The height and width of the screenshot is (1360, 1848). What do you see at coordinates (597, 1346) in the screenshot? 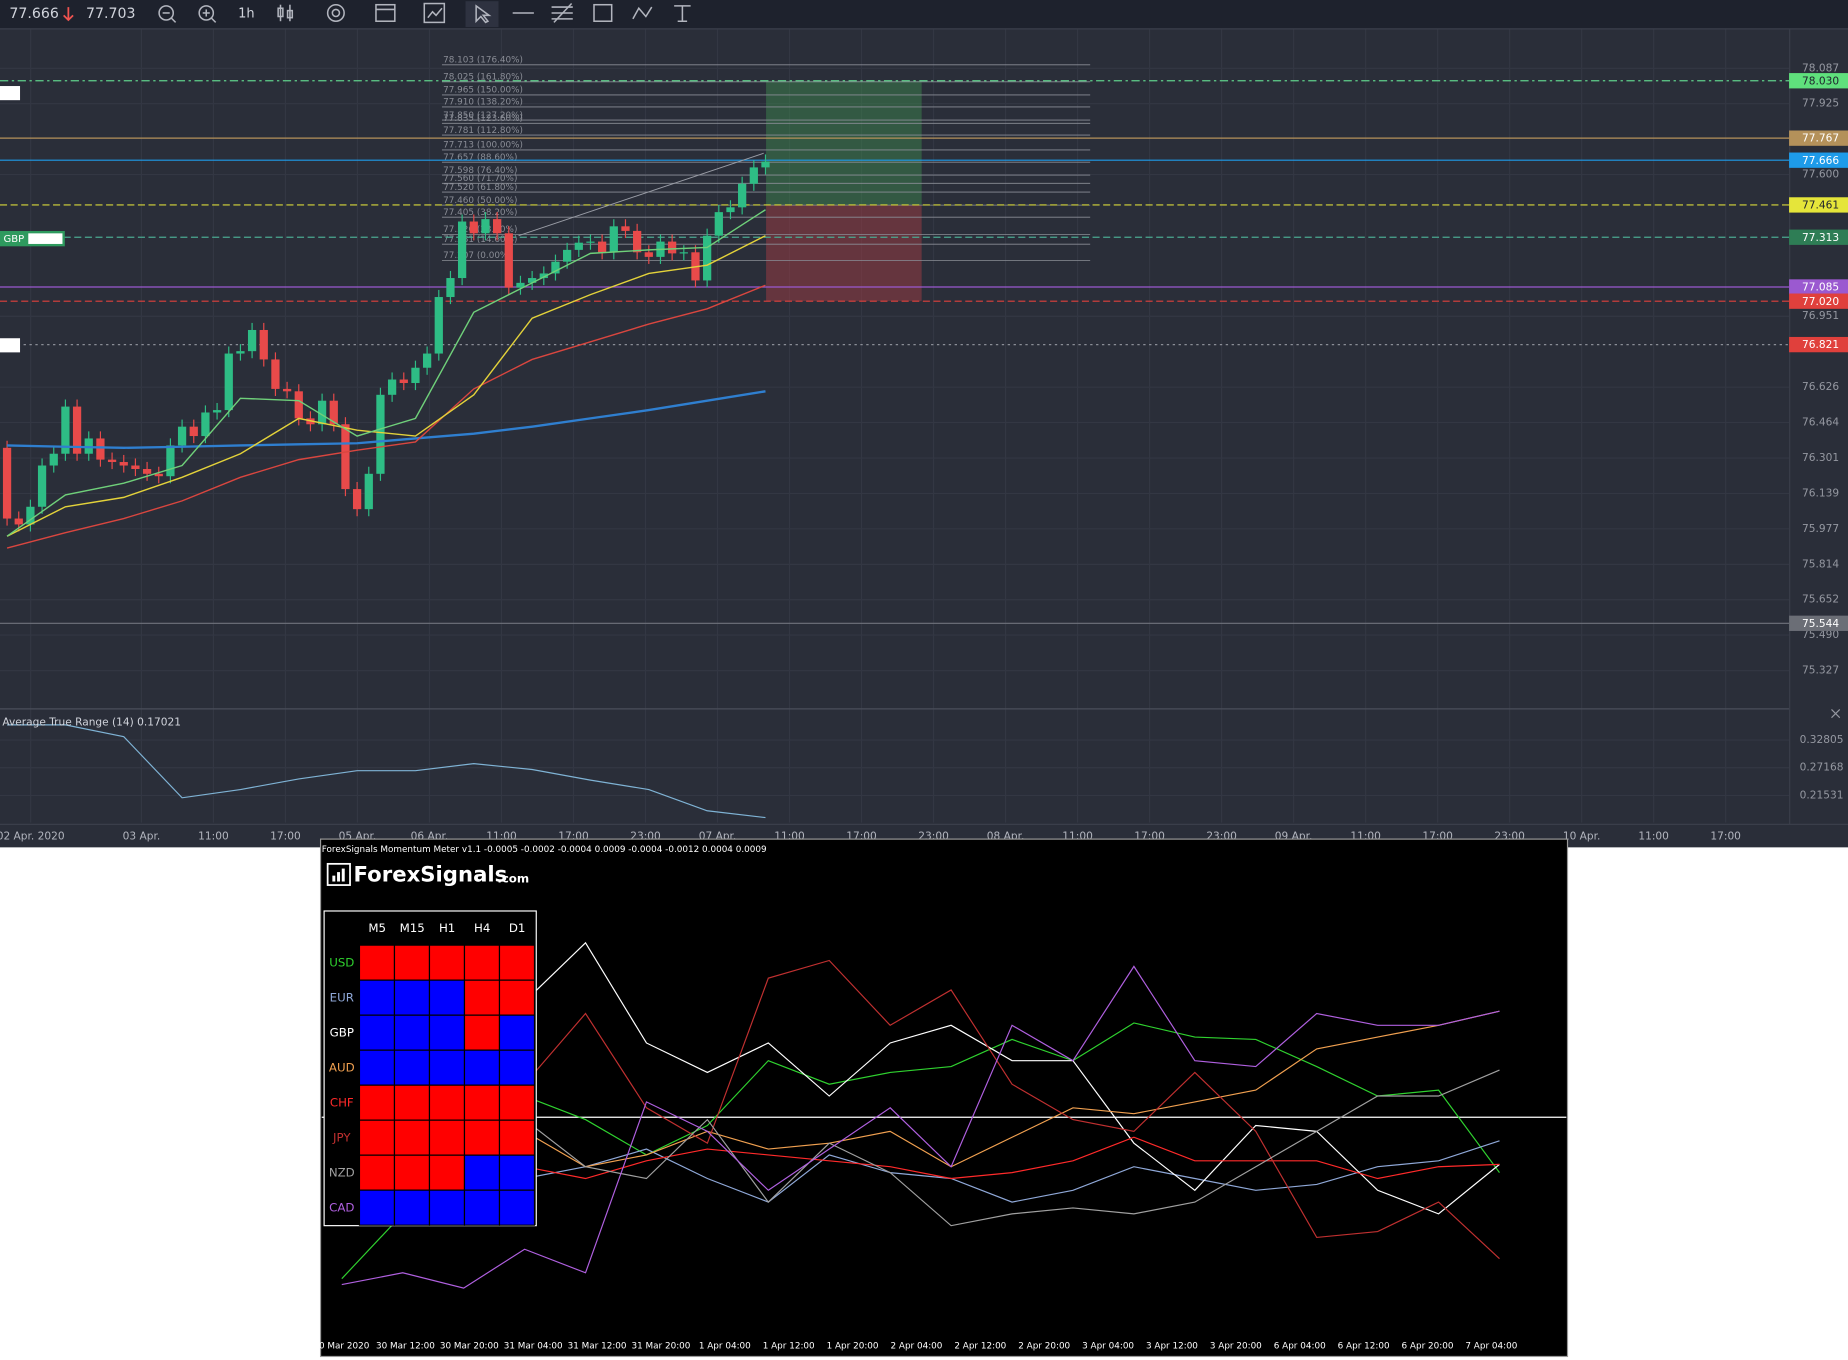
I see `momentum-x-label: 31 Mar 12:00` at bounding box center [597, 1346].